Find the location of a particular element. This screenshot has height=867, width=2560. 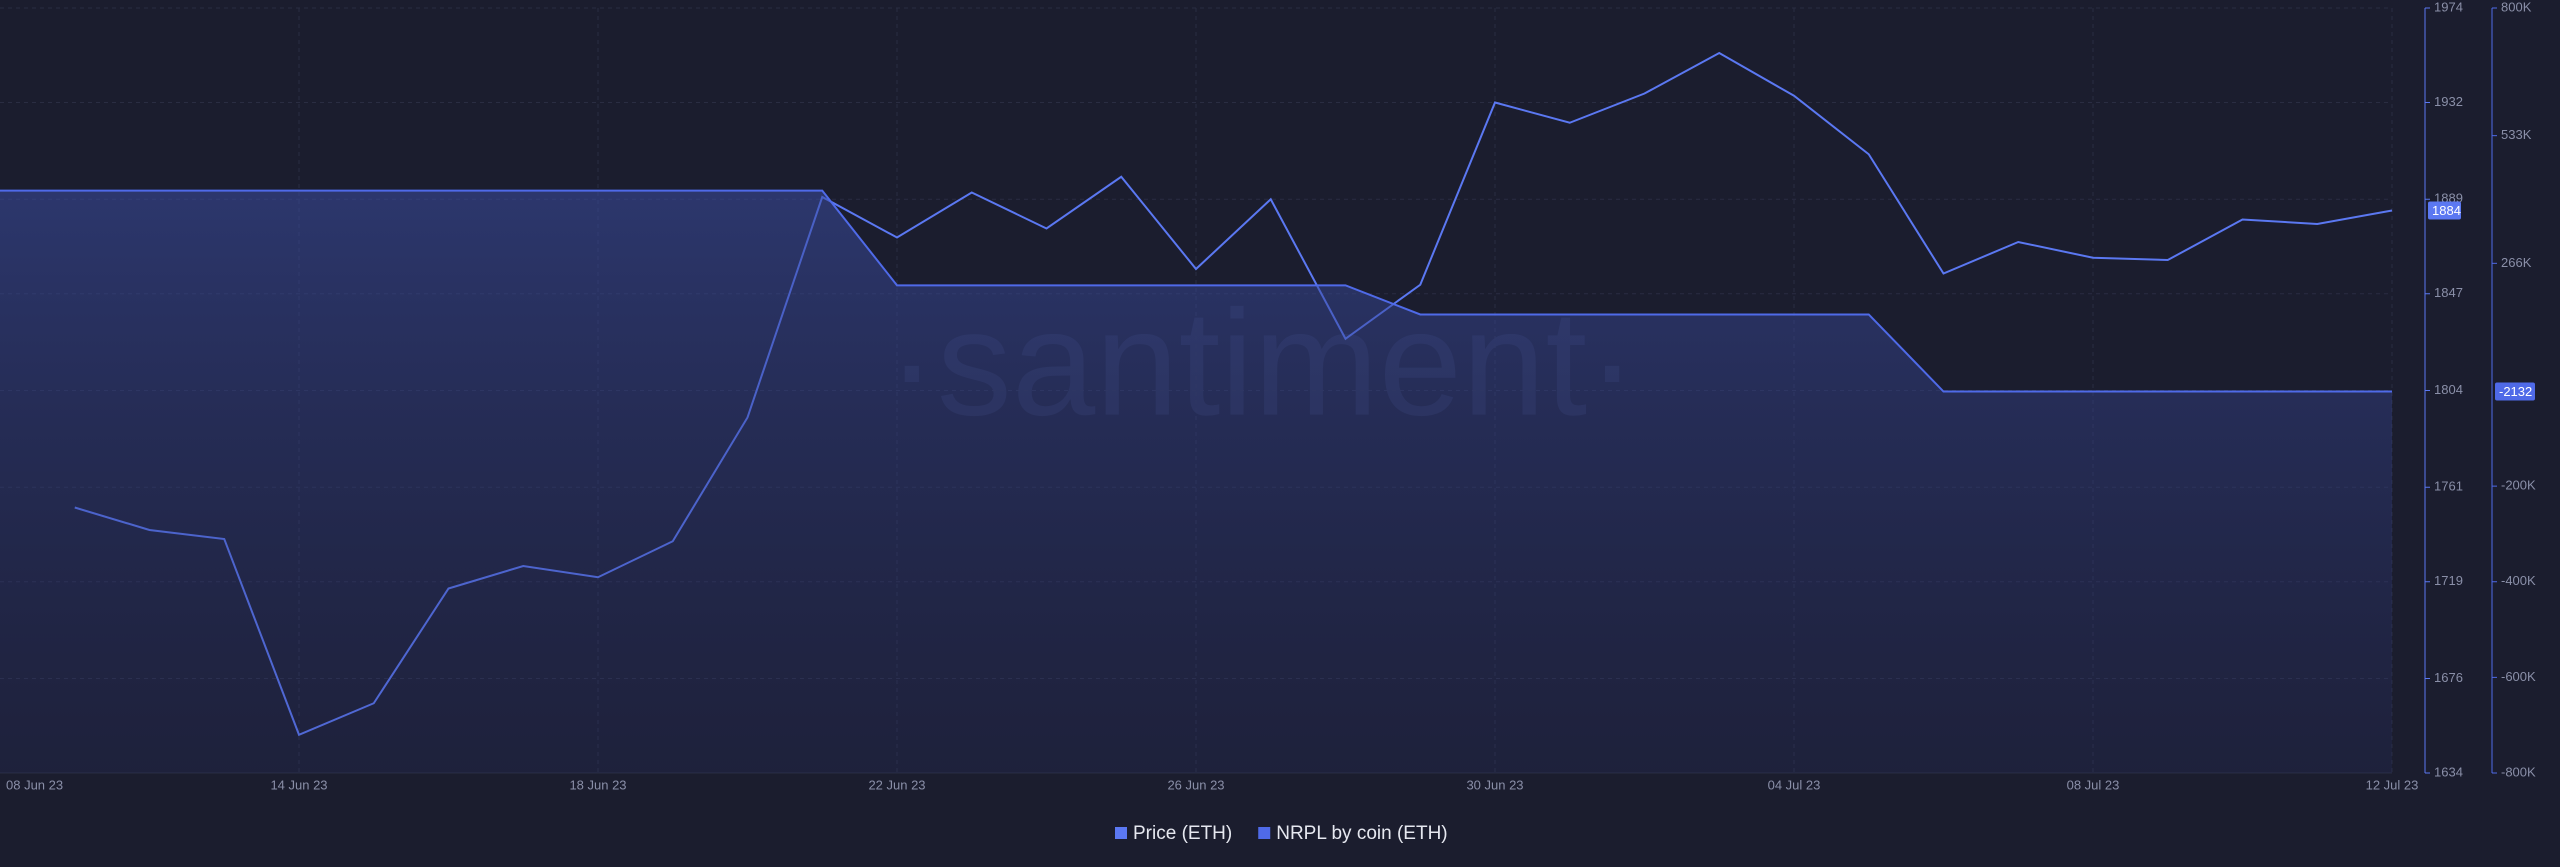

y-tick-label: 1761 is located at coordinates (2448, 486).